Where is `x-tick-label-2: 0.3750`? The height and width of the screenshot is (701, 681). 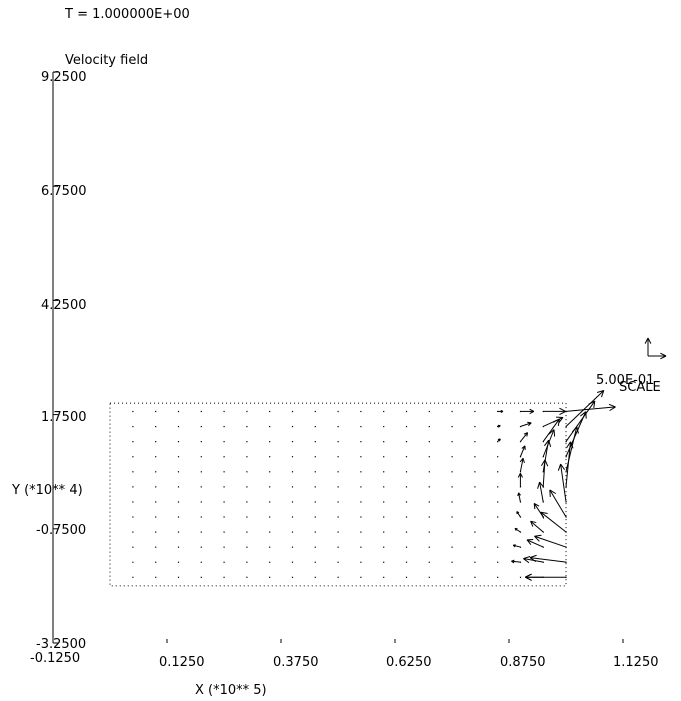 x-tick-label-2: 0.3750 is located at coordinates (296, 662).